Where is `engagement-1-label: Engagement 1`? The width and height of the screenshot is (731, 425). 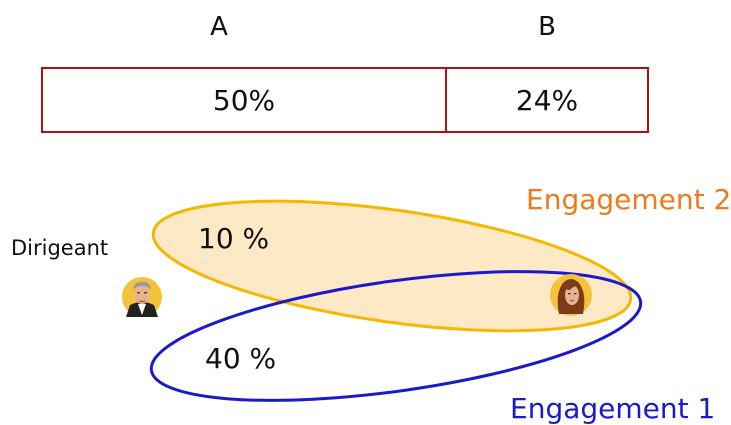
engagement-1-label: Engagement 1 is located at coordinates (613, 408).